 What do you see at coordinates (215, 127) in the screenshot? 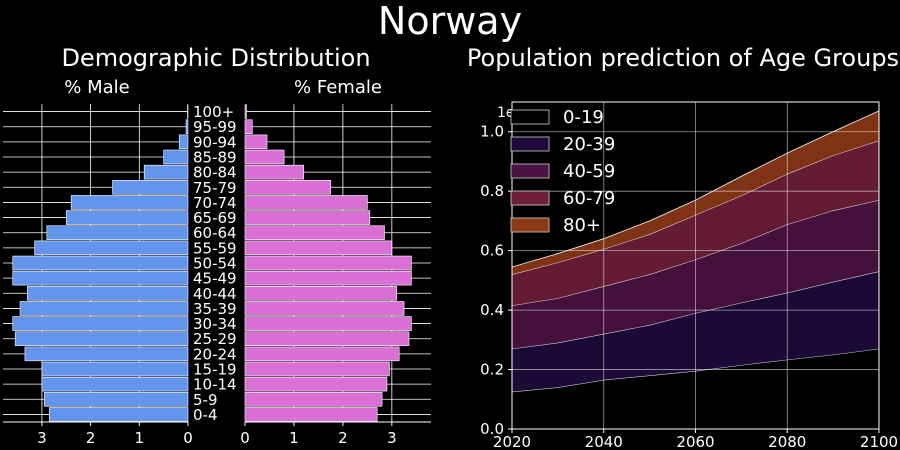
I see `age-group-label: 95-99` at bounding box center [215, 127].